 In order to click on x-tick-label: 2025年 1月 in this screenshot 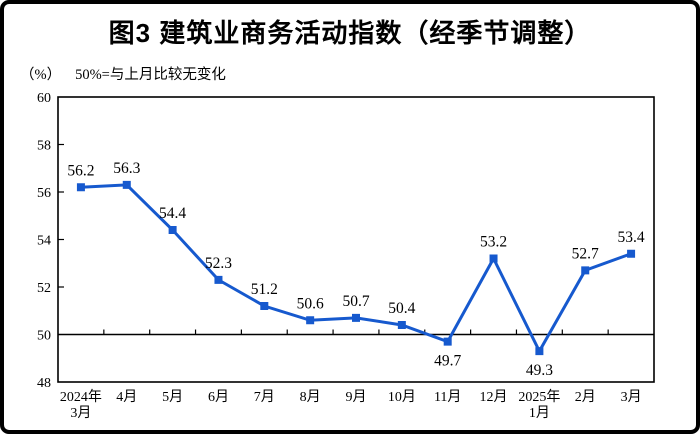, I will do `click(539, 405)`.